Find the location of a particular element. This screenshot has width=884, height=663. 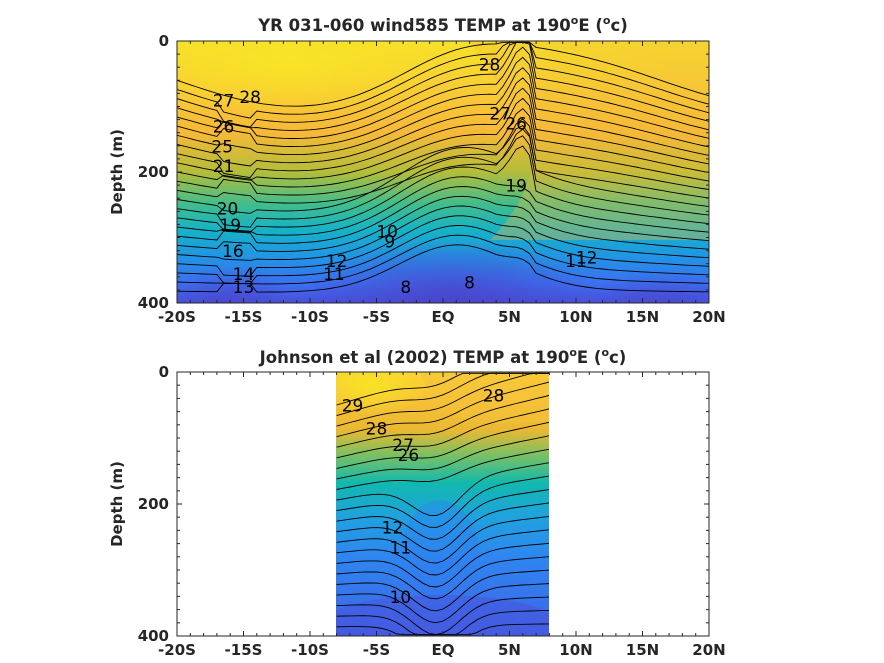

x-tick-label: 15N is located at coordinates (642, 317).